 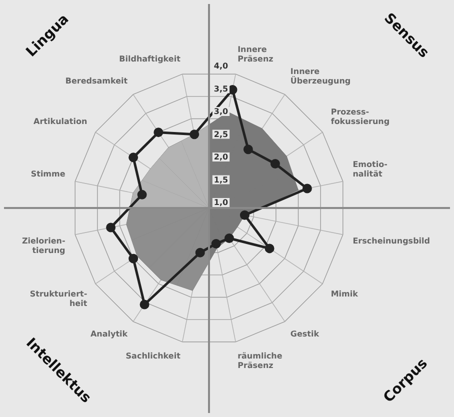 I want to click on spoke-label: Zielorien-tierung, so click(x=44, y=246).